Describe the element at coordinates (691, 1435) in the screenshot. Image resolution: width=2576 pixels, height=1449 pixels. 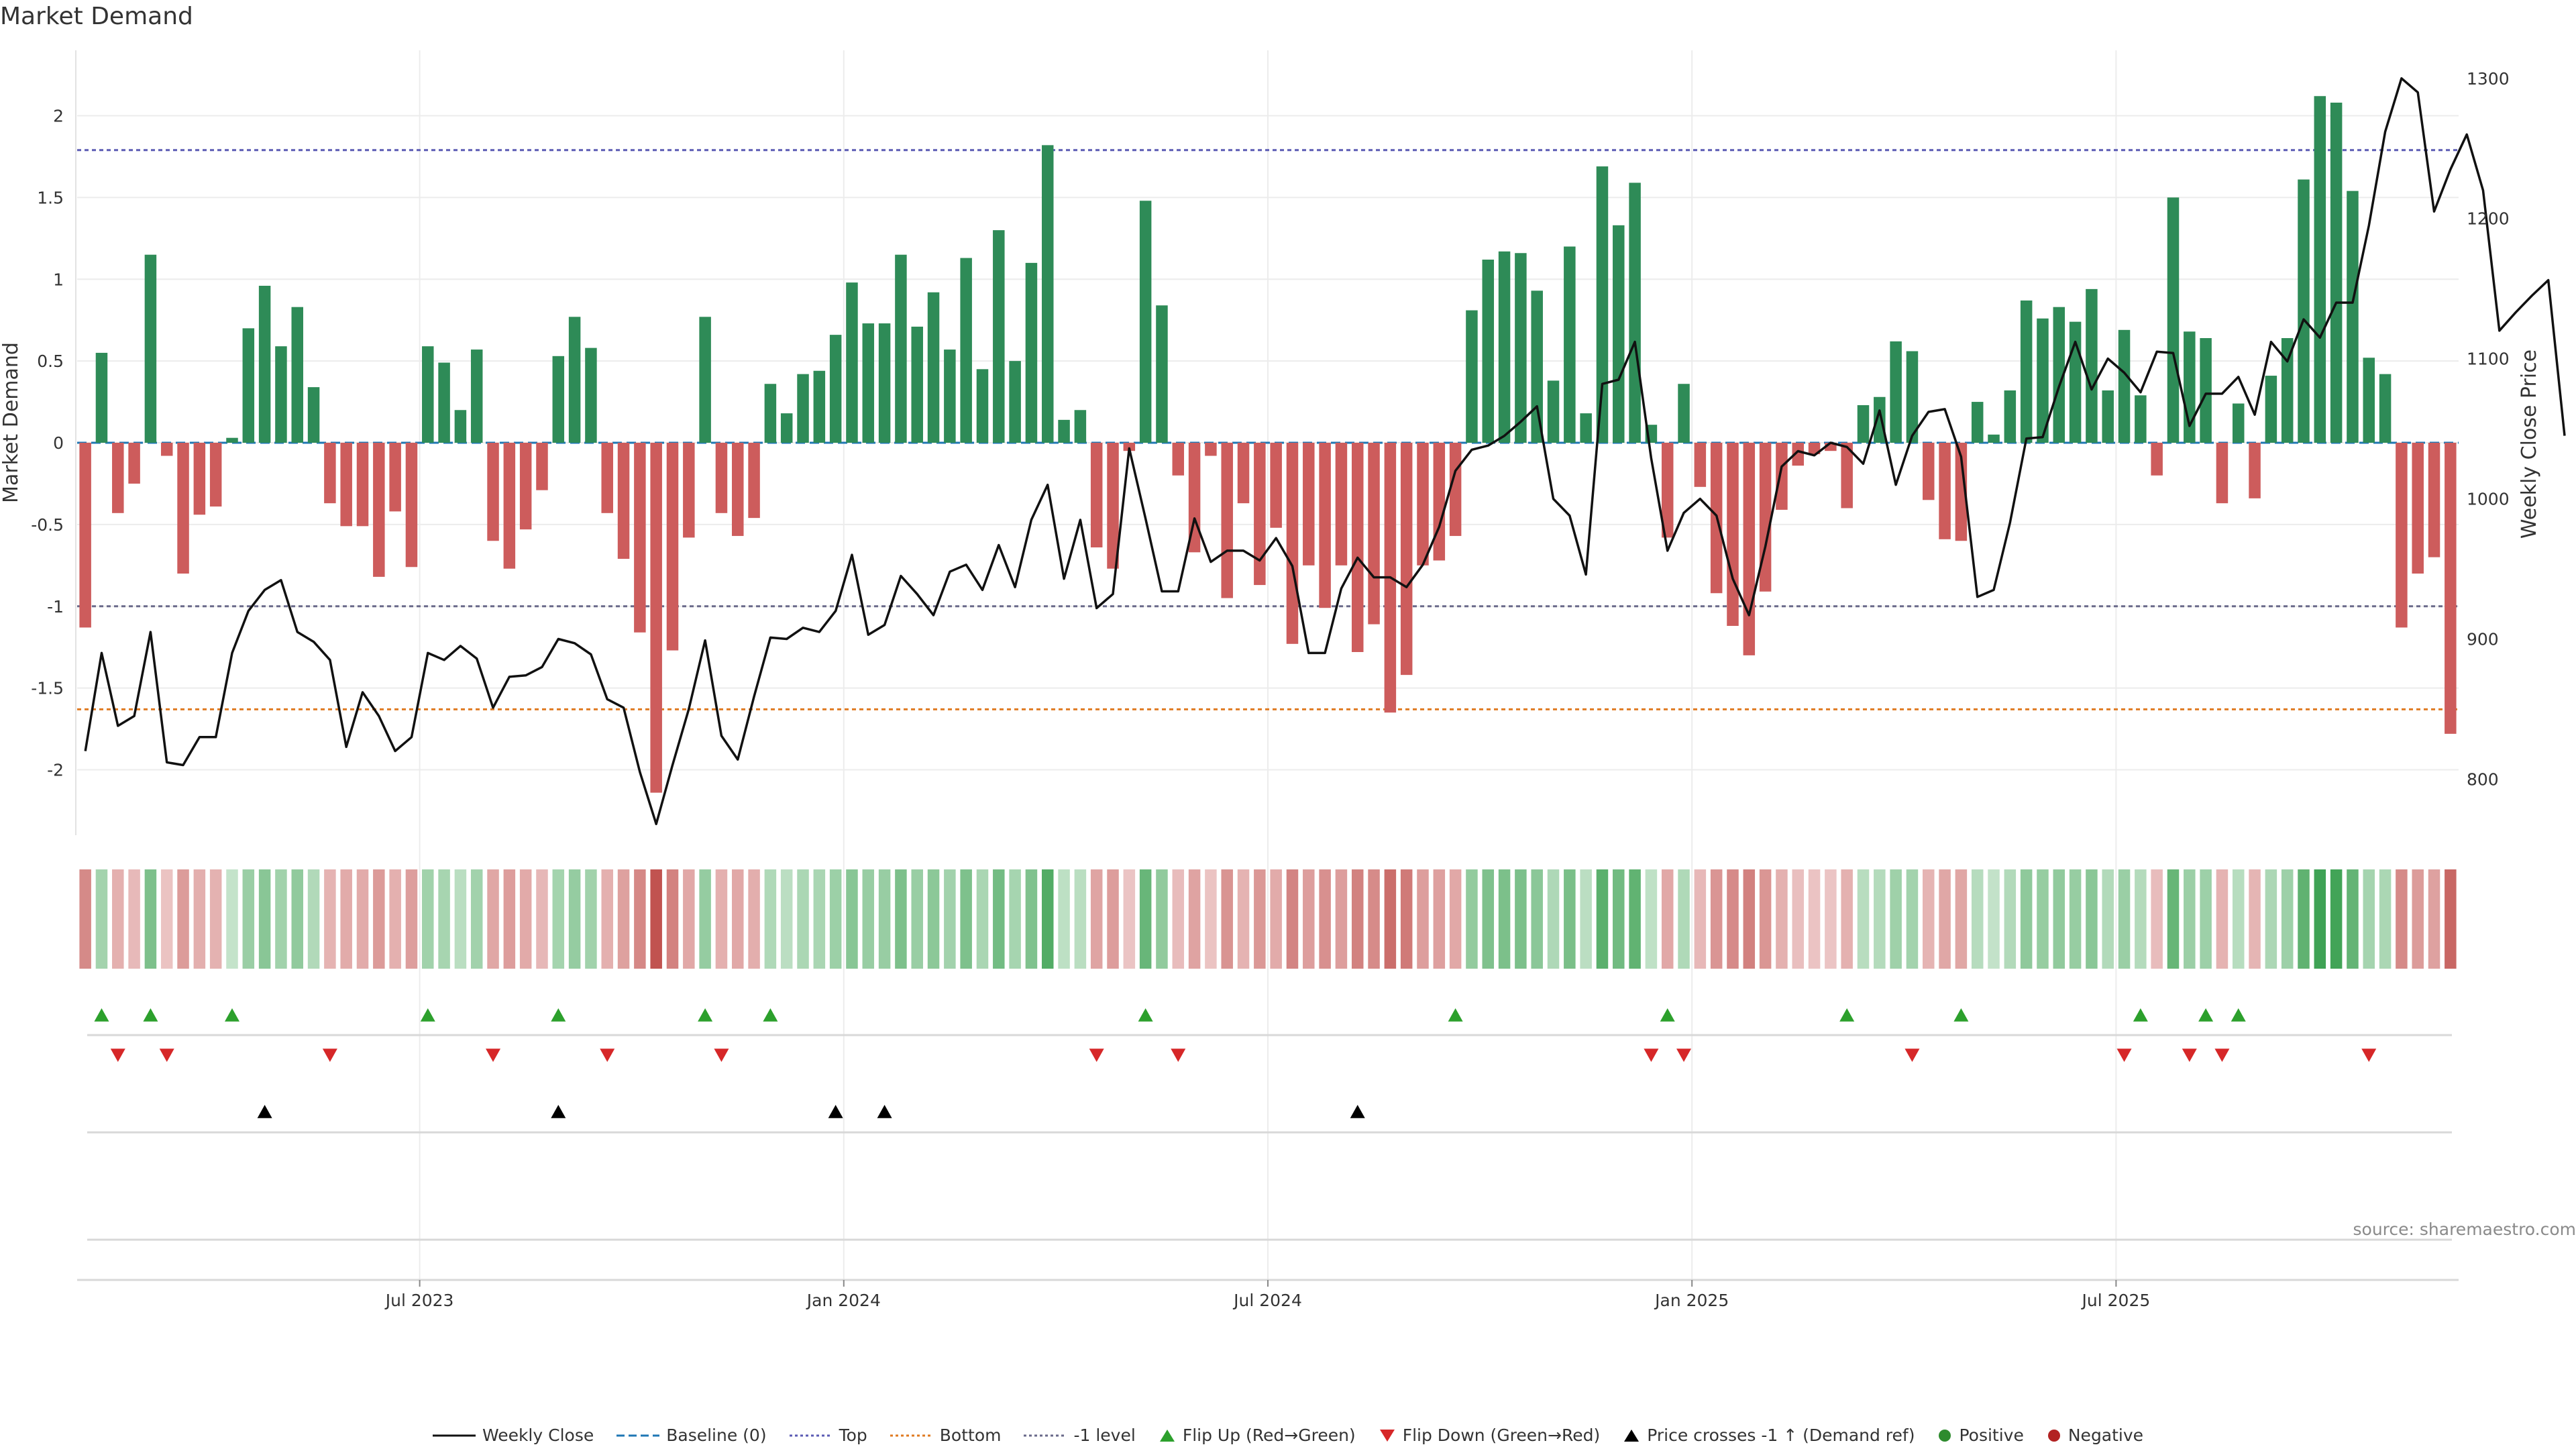
I see `legend-baseline: Baseline (0)` at that location.